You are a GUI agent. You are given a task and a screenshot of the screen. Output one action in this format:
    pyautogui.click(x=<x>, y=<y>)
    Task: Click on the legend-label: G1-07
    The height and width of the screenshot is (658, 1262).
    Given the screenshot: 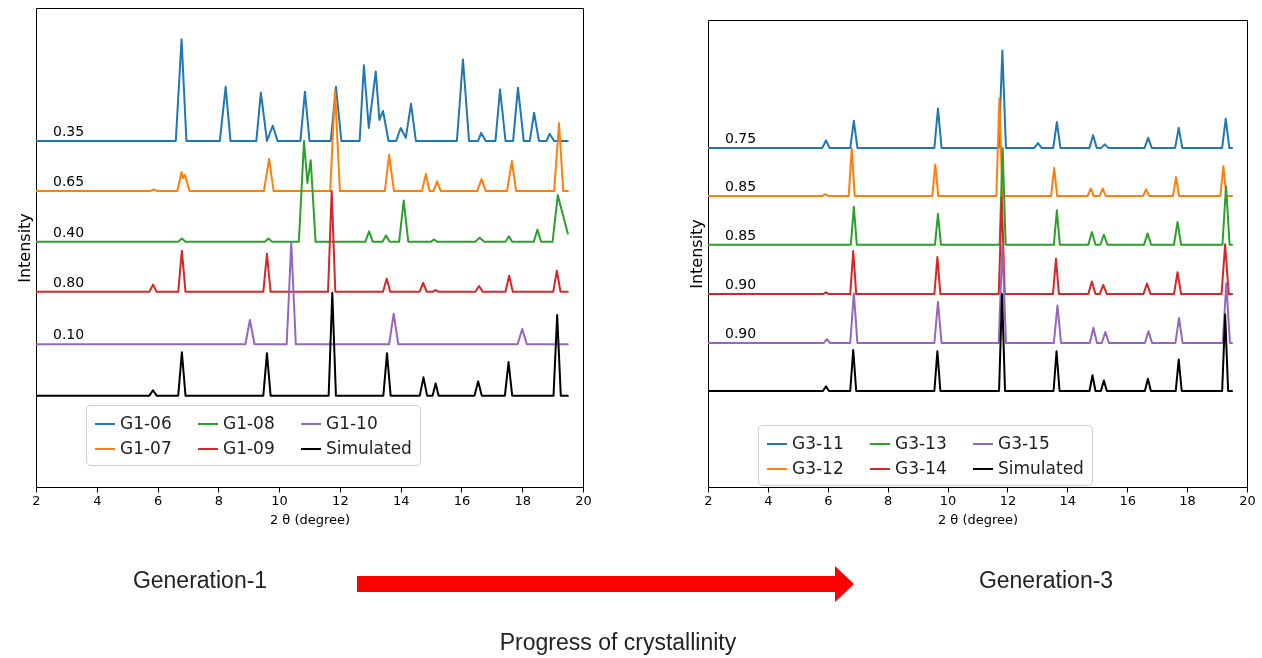 What is the action you would take?
    pyautogui.click(x=146, y=448)
    